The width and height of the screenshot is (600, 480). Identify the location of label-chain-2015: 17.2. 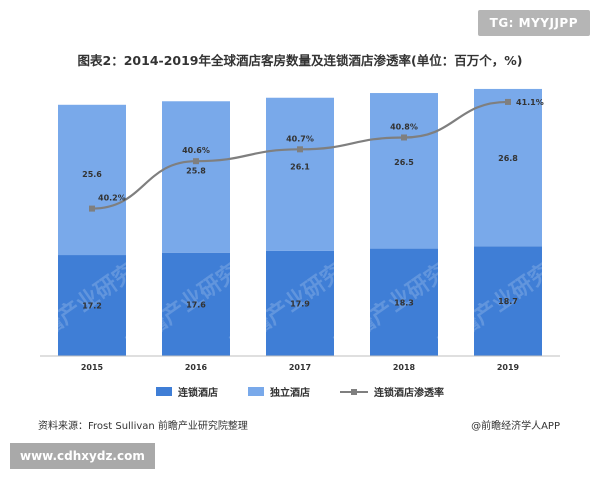
(92, 306).